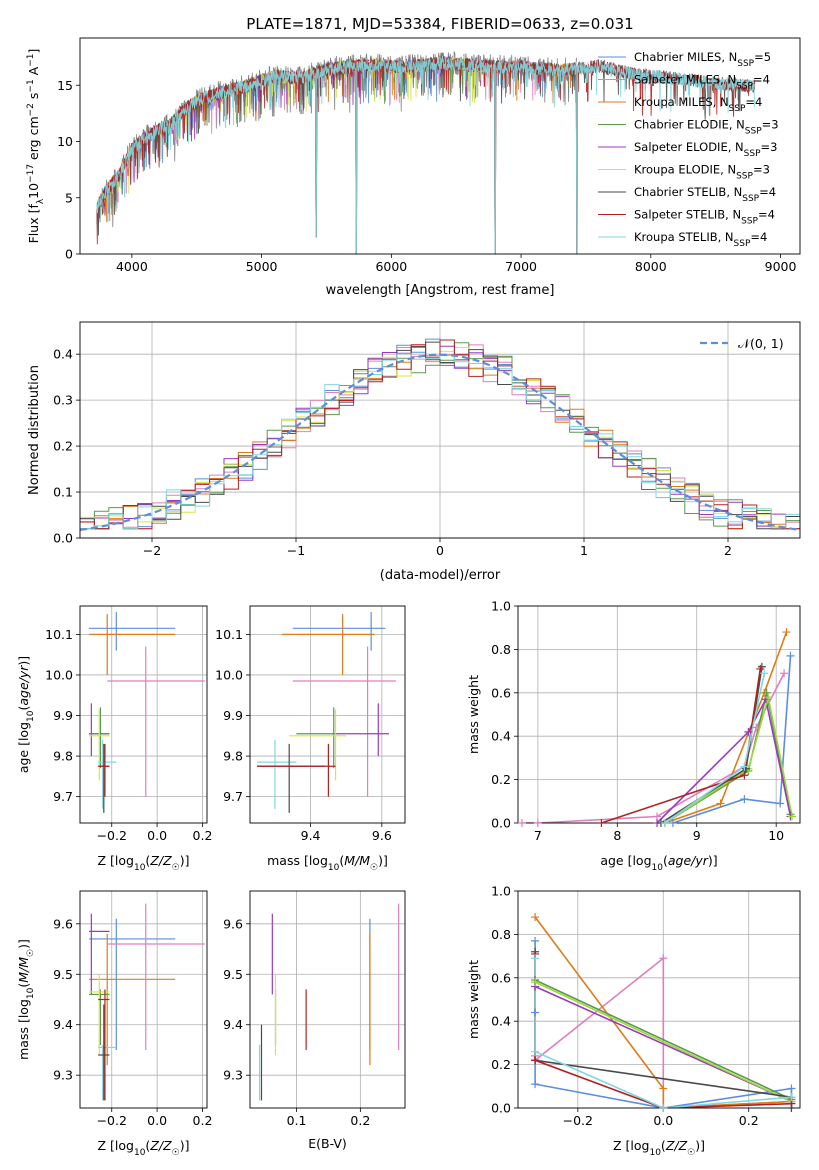  What do you see at coordinates (501, 934) in the screenshot?
I see `y-tick-label: 0.8` at bounding box center [501, 934].